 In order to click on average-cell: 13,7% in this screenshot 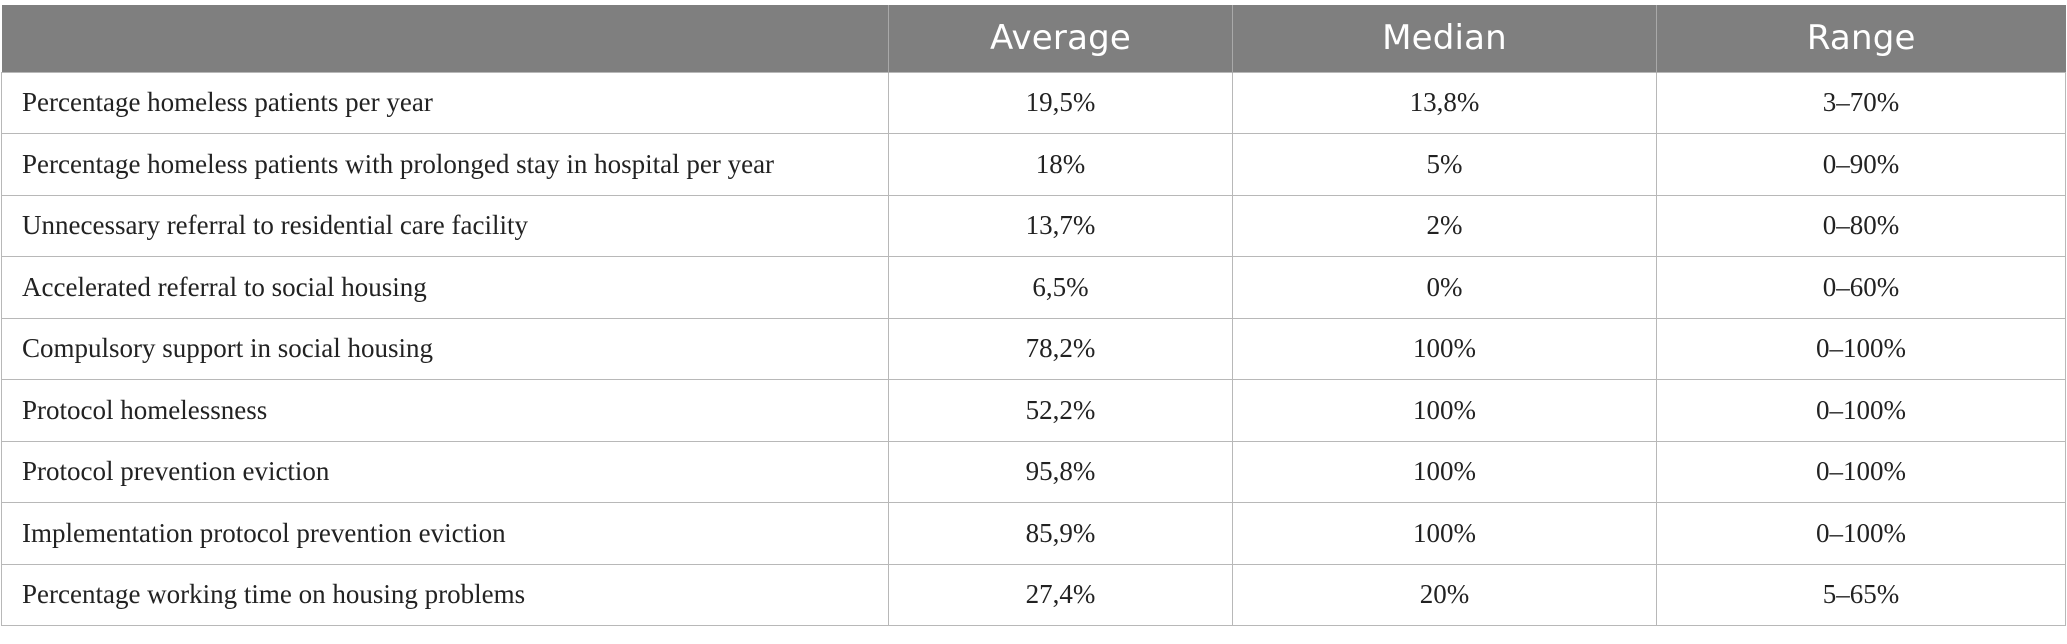, I will do `click(1060, 225)`.